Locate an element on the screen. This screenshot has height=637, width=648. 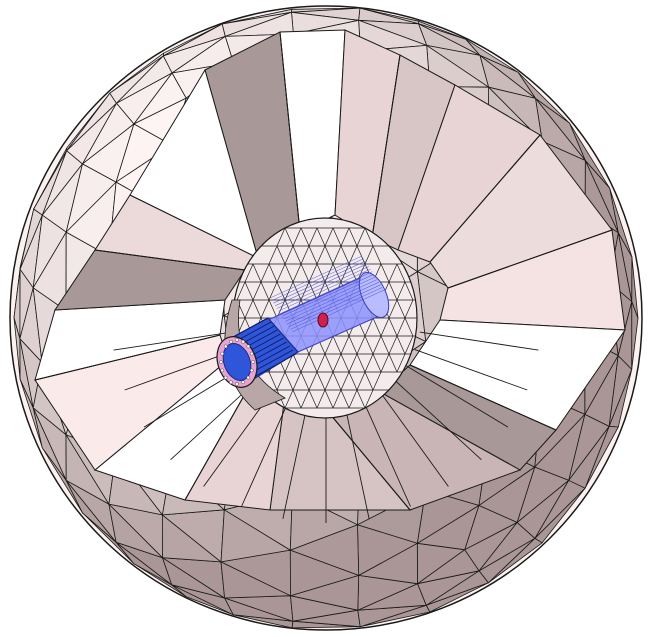
central-cylinder is located at coordinates (303, 321).